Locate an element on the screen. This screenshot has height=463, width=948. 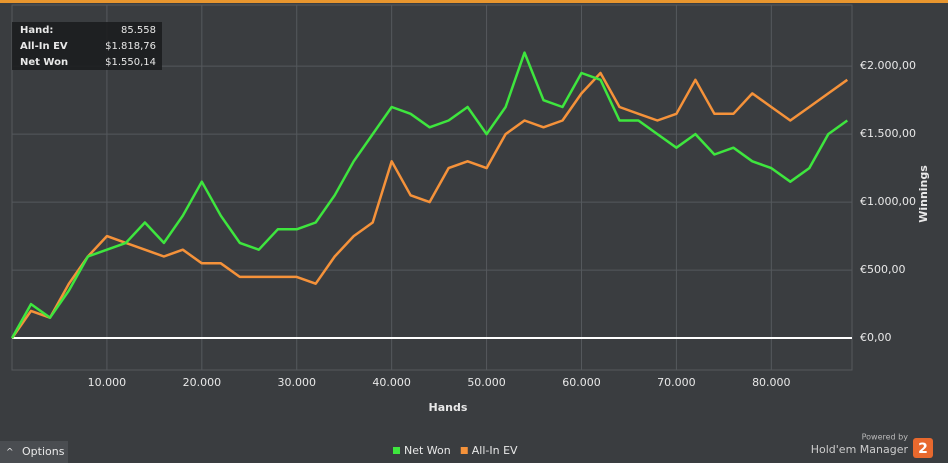
info-value: $1.818,76 is located at coordinates (130, 46).